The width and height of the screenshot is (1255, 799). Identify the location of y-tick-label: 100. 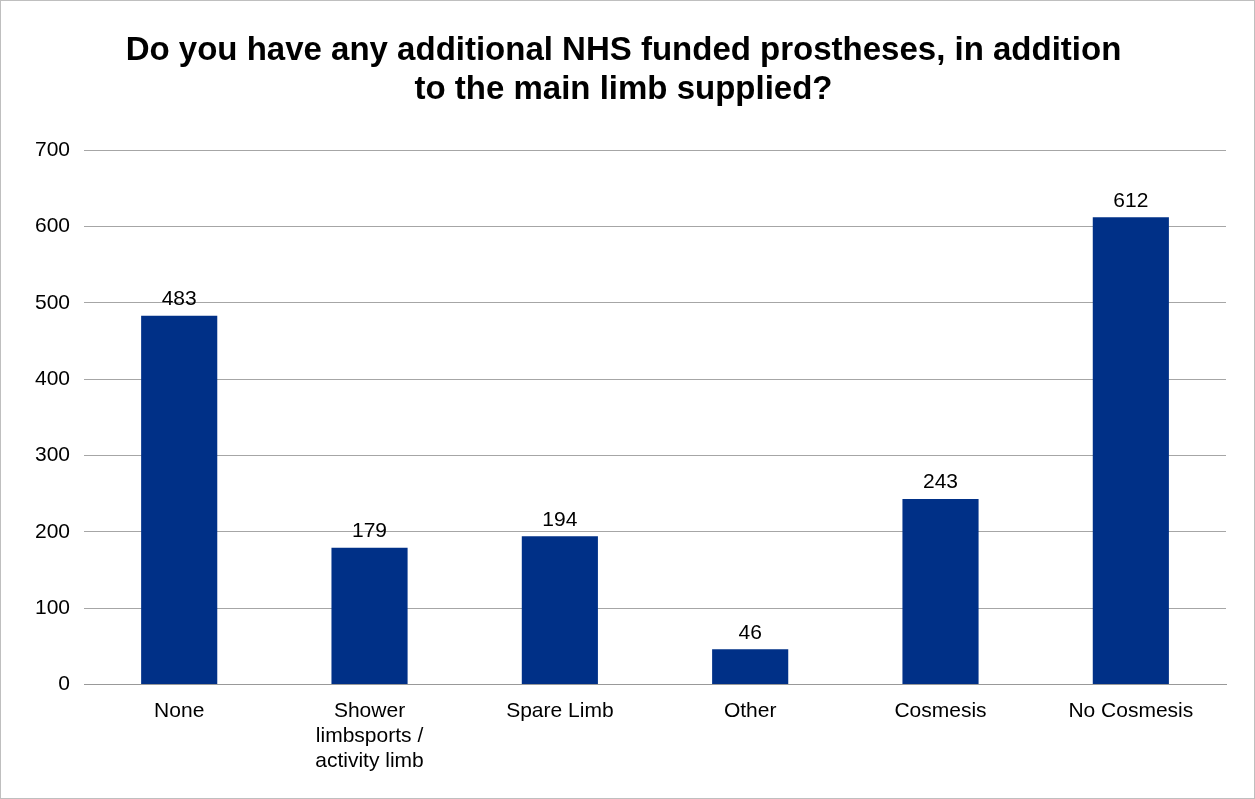
(52, 606).